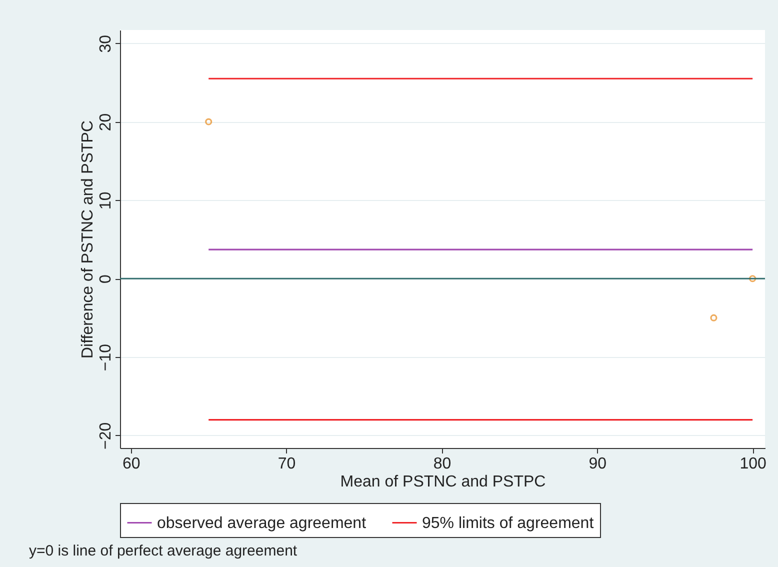 This screenshot has width=778, height=567. I want to click on y-tick-label: 10, so click(106, 201).